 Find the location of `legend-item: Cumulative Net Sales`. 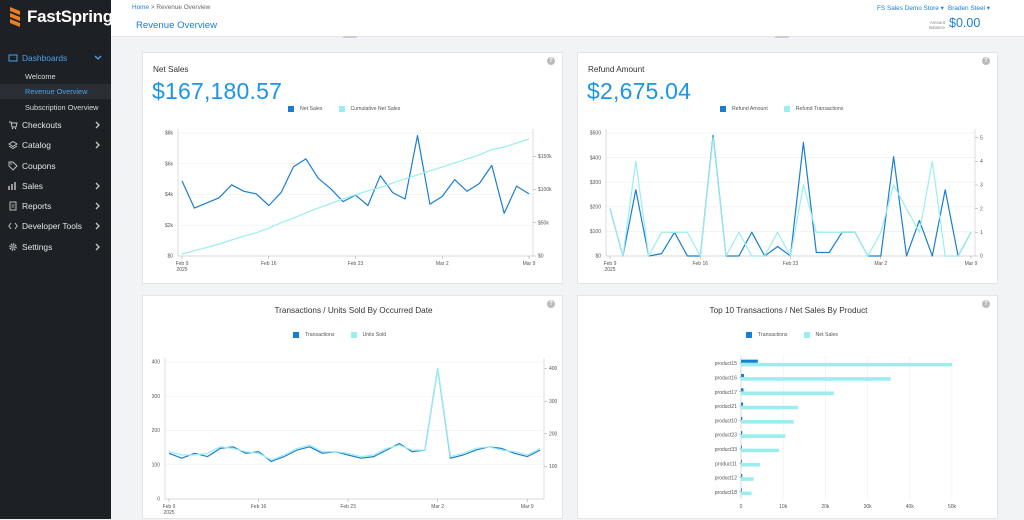

legend-item: Cumulative Net Sales is located at coordinates (369, 109).